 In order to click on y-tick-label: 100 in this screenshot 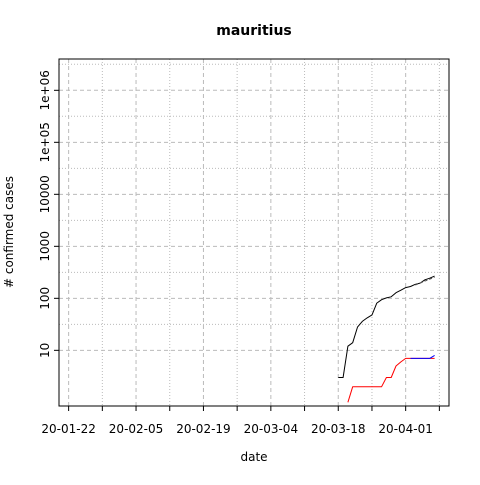, I will do `click(45, 298)`.